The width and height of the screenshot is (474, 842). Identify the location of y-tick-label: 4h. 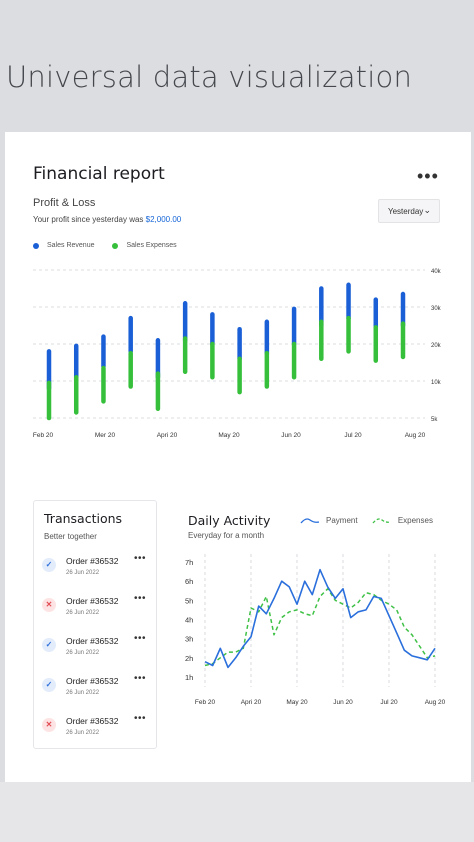
(189, 620).